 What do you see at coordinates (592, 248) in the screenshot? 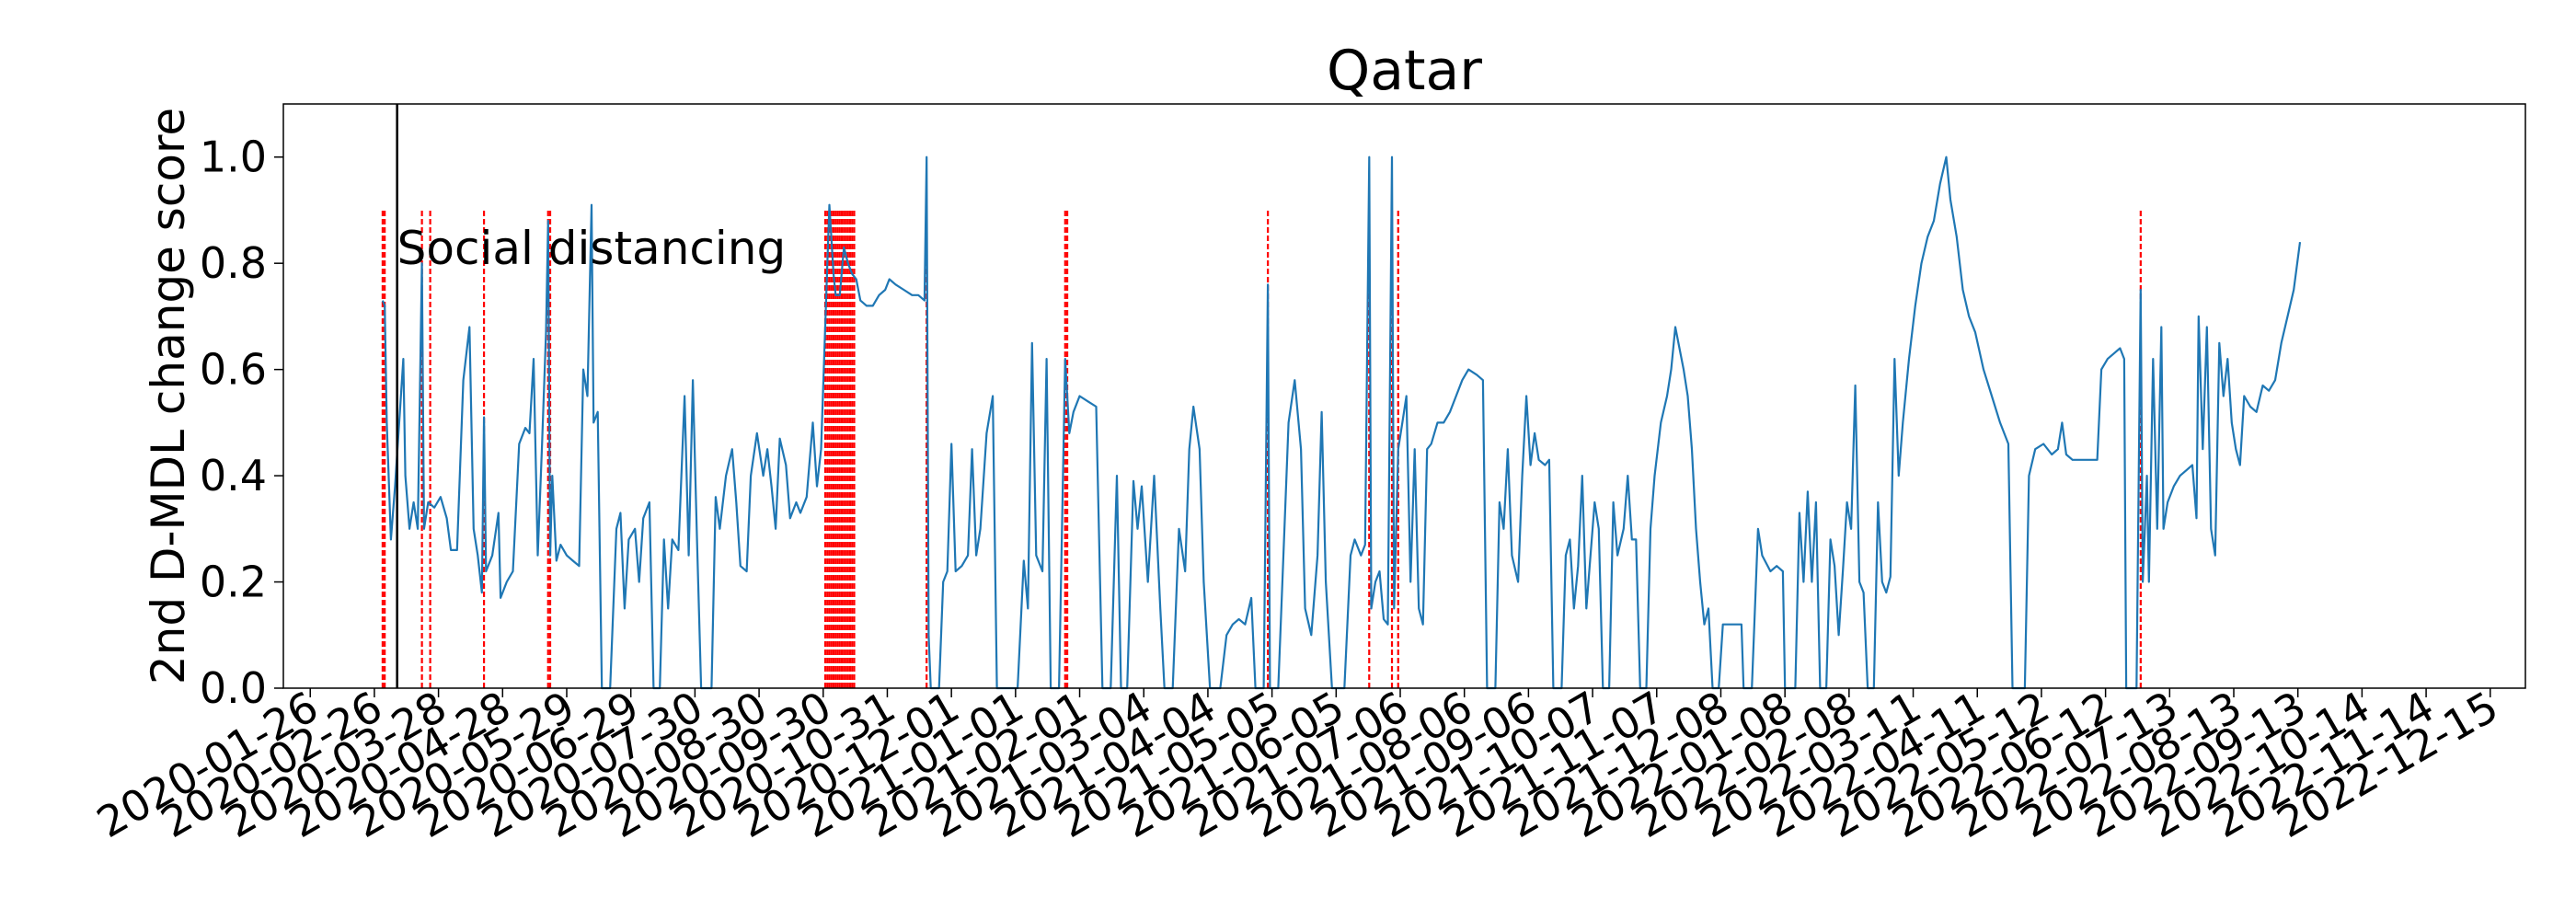
I see `event-label: Social distancing` at bounding box center [592, 248].